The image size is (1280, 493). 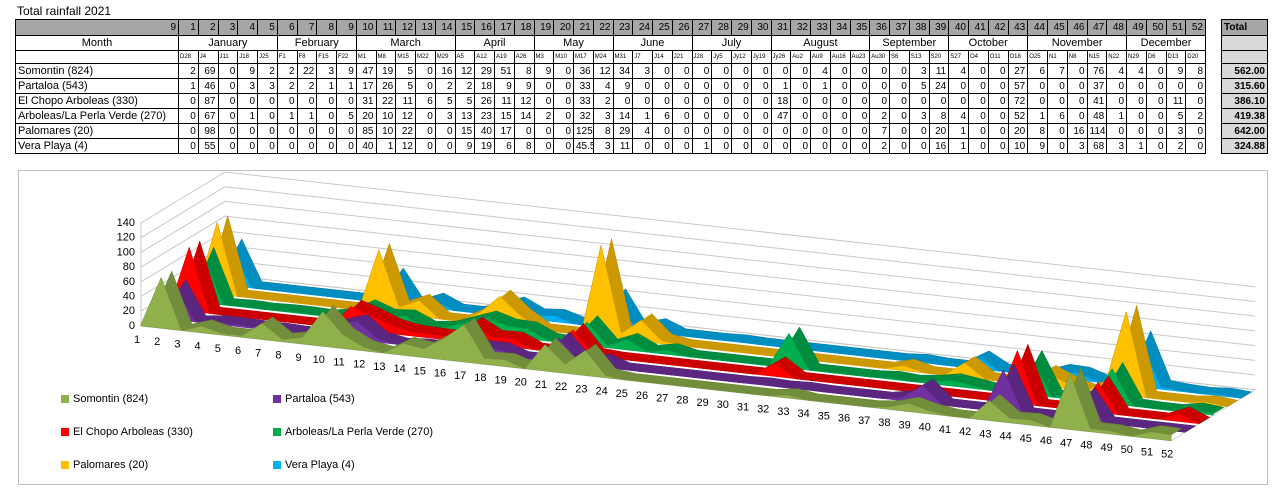 I want to click on week-number: 21, so click(x=583, y=27).